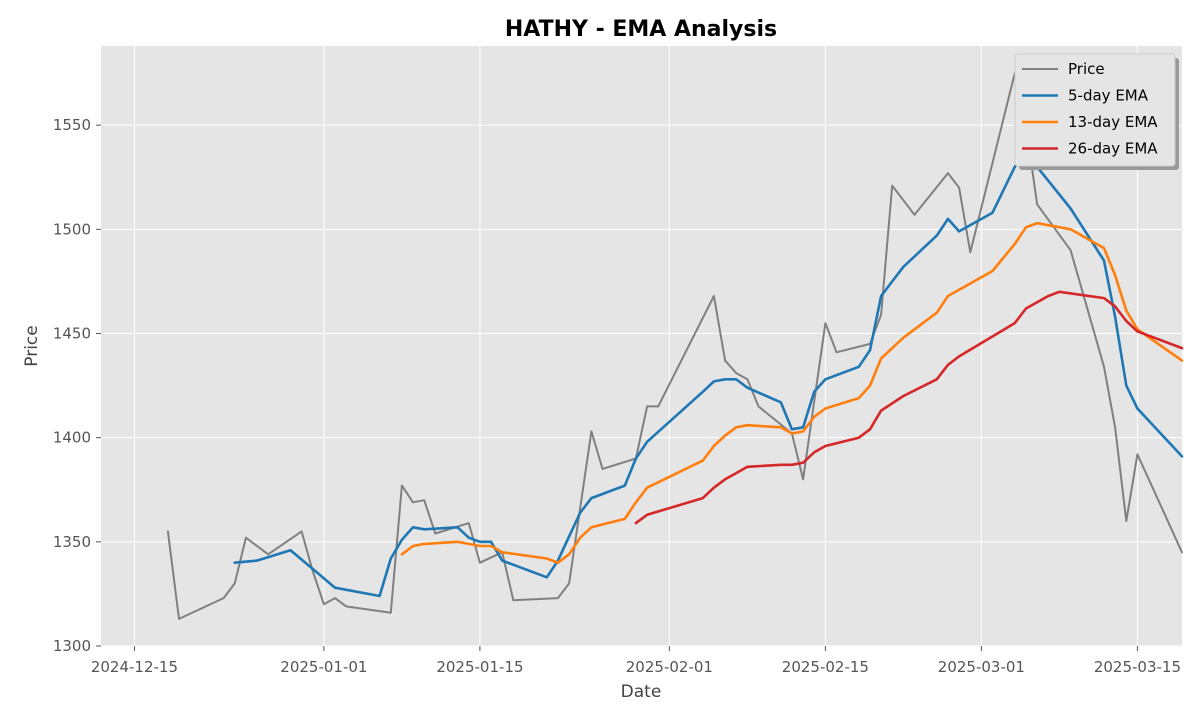 This screenshot has height=720, width=1200. What do you see at coordinates (72, 542) in the screenshot?
I see `y-tick-label: 1350` at bounding box center [72, 542].